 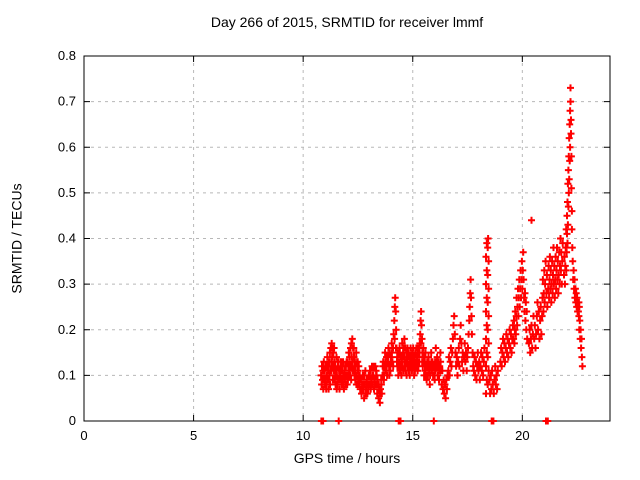 I want to click on y-tick-label: 0.3, so click(x=67, y=283).